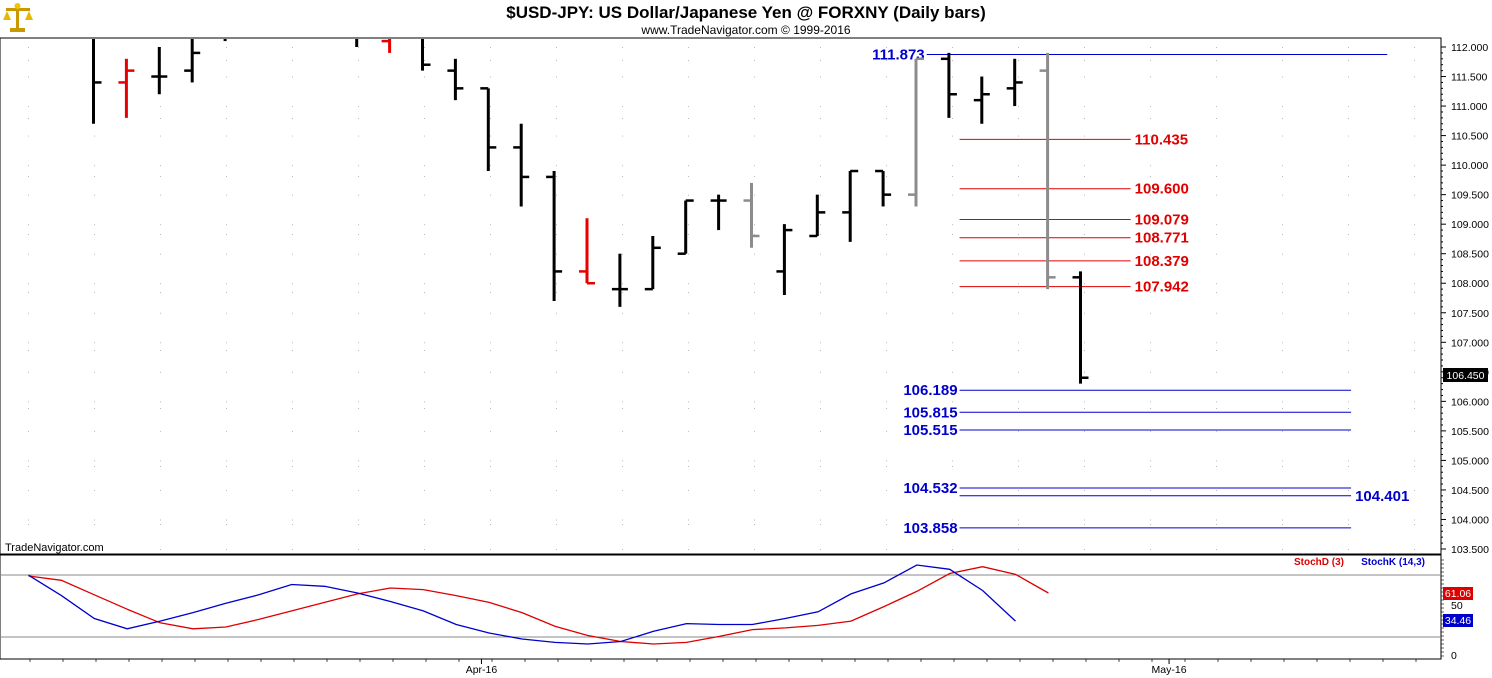  Describe the element at coordinates (482, 670) in the screenshot. I see `date-tick-label: Apr-16` at that location.